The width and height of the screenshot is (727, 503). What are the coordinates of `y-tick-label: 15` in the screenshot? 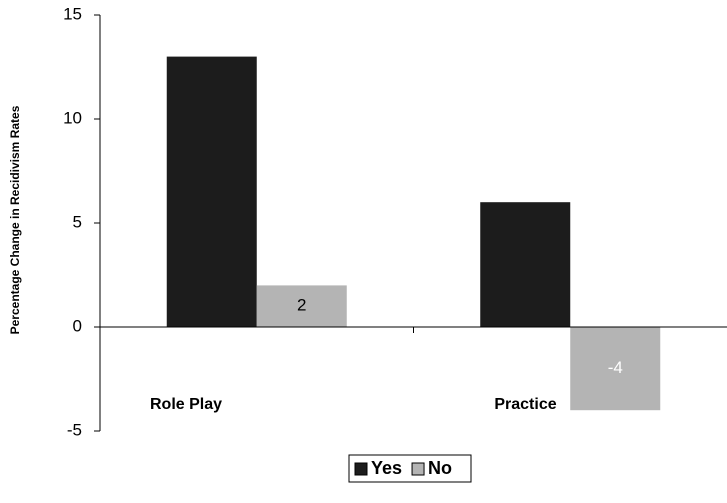 It's located at (72, 13).